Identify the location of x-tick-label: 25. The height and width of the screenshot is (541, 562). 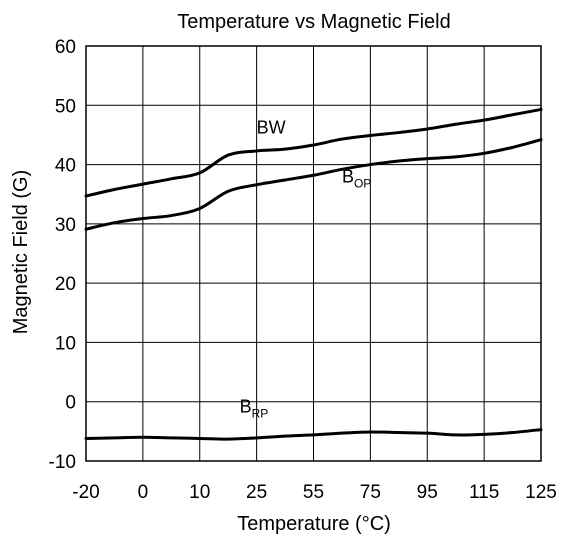
(256, 492).